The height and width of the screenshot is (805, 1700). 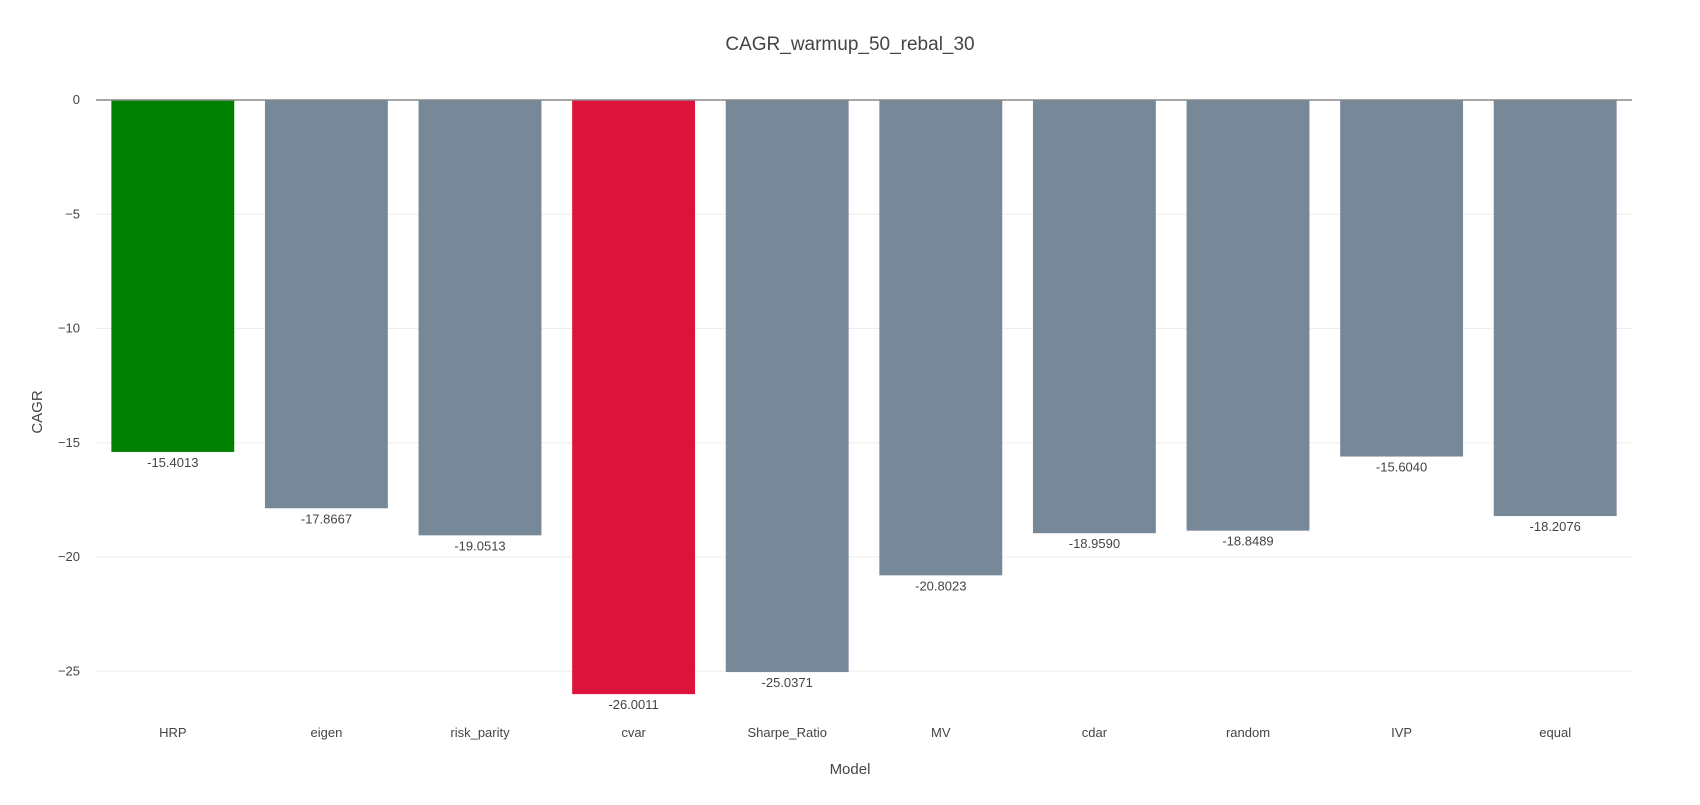 I want to click on x-axis-title: Model, so click(x=850, y=769).